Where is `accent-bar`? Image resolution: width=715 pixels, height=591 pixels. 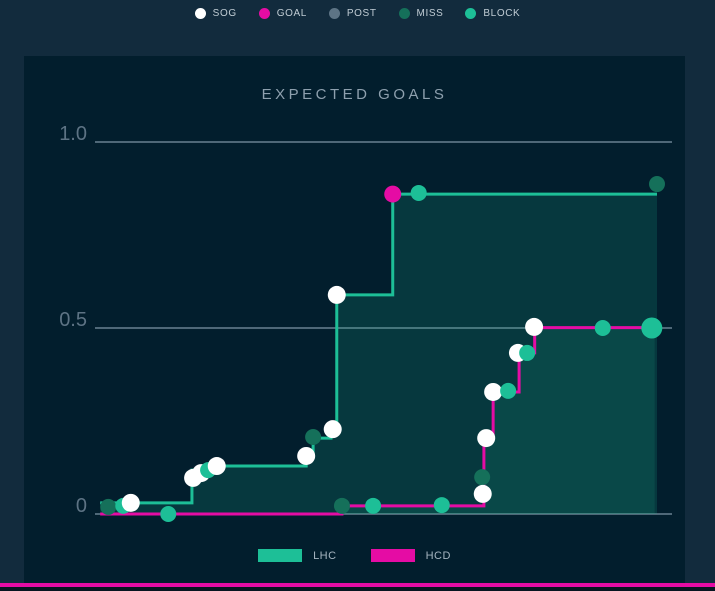 accent-bar is located at coordinates (357, 585).